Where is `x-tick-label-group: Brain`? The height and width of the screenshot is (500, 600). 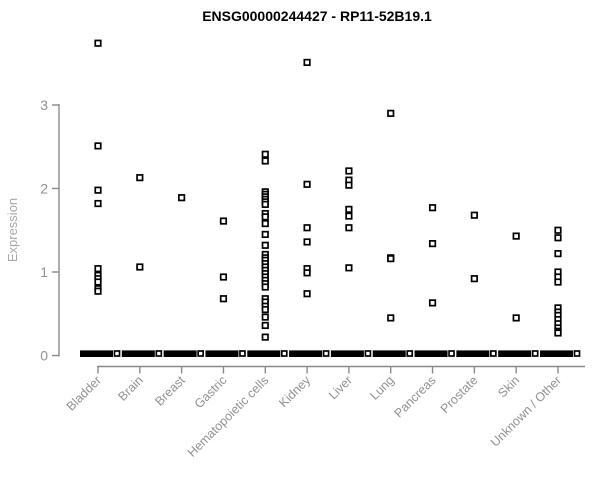 x-tick-label-group: Brain is located at coordinates (130, 388).